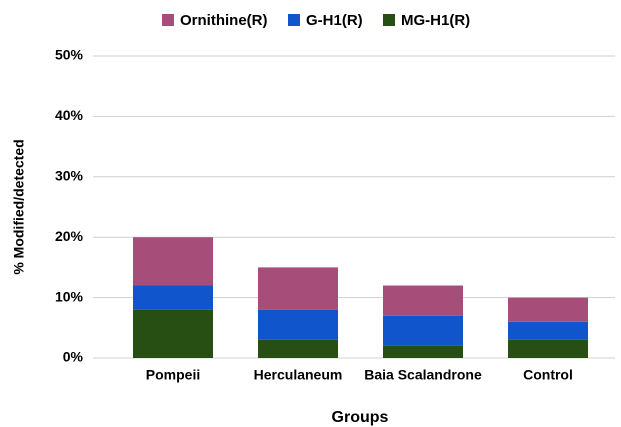  Describe the element at coordinates (69, 176) in the screenshot. I see `y-tick-label: 30%` at that location.